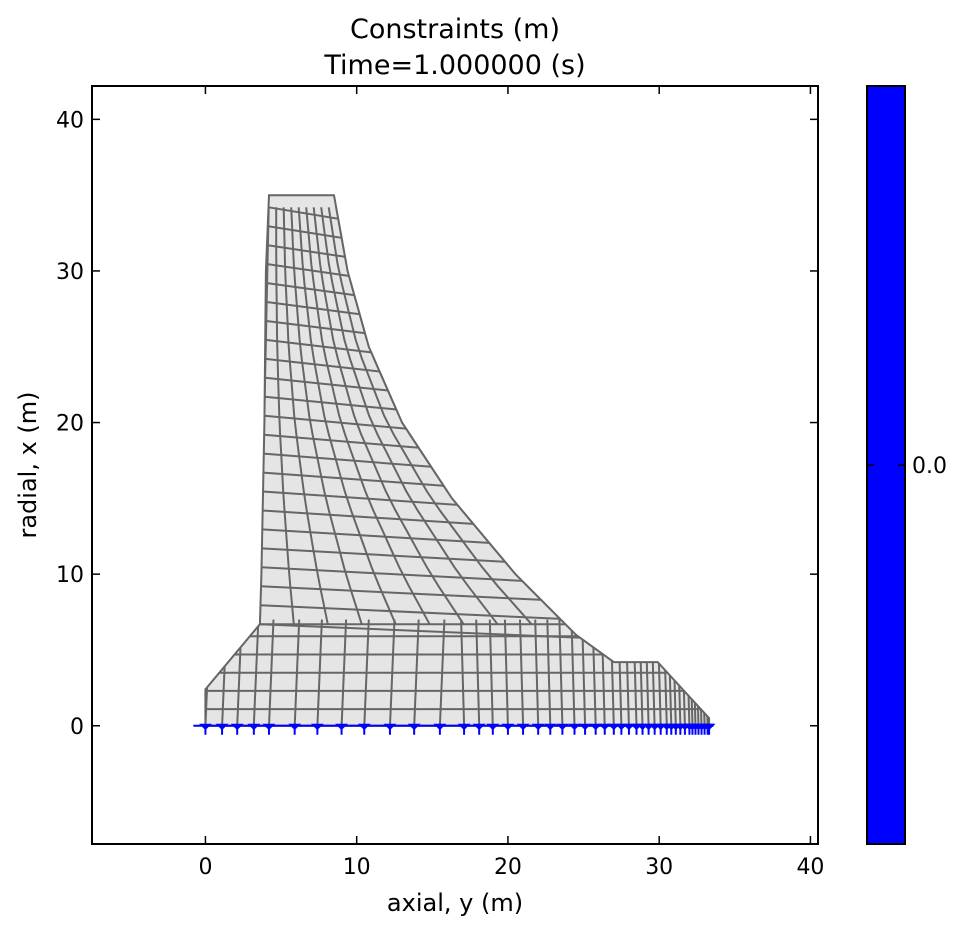 This screenshot has width=967, height=932. I want to click on constraint-markers, so click(454, 729).